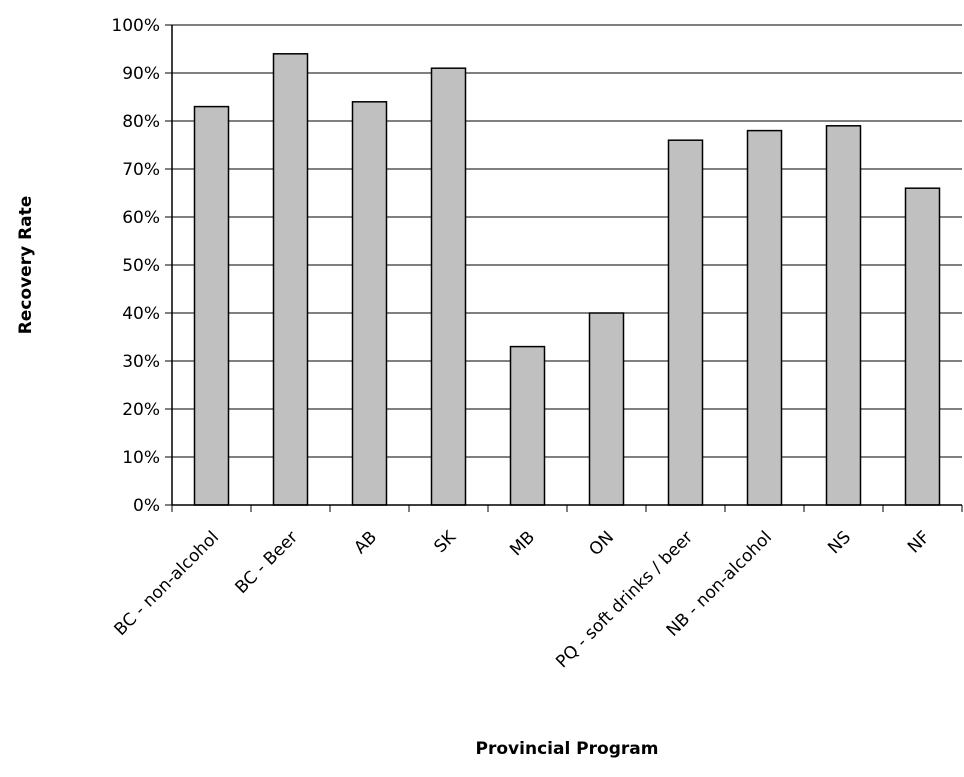  Describe the element at coordinates (141, 74) in the screenshot. I see `y-tick-label: 90%` at that location.